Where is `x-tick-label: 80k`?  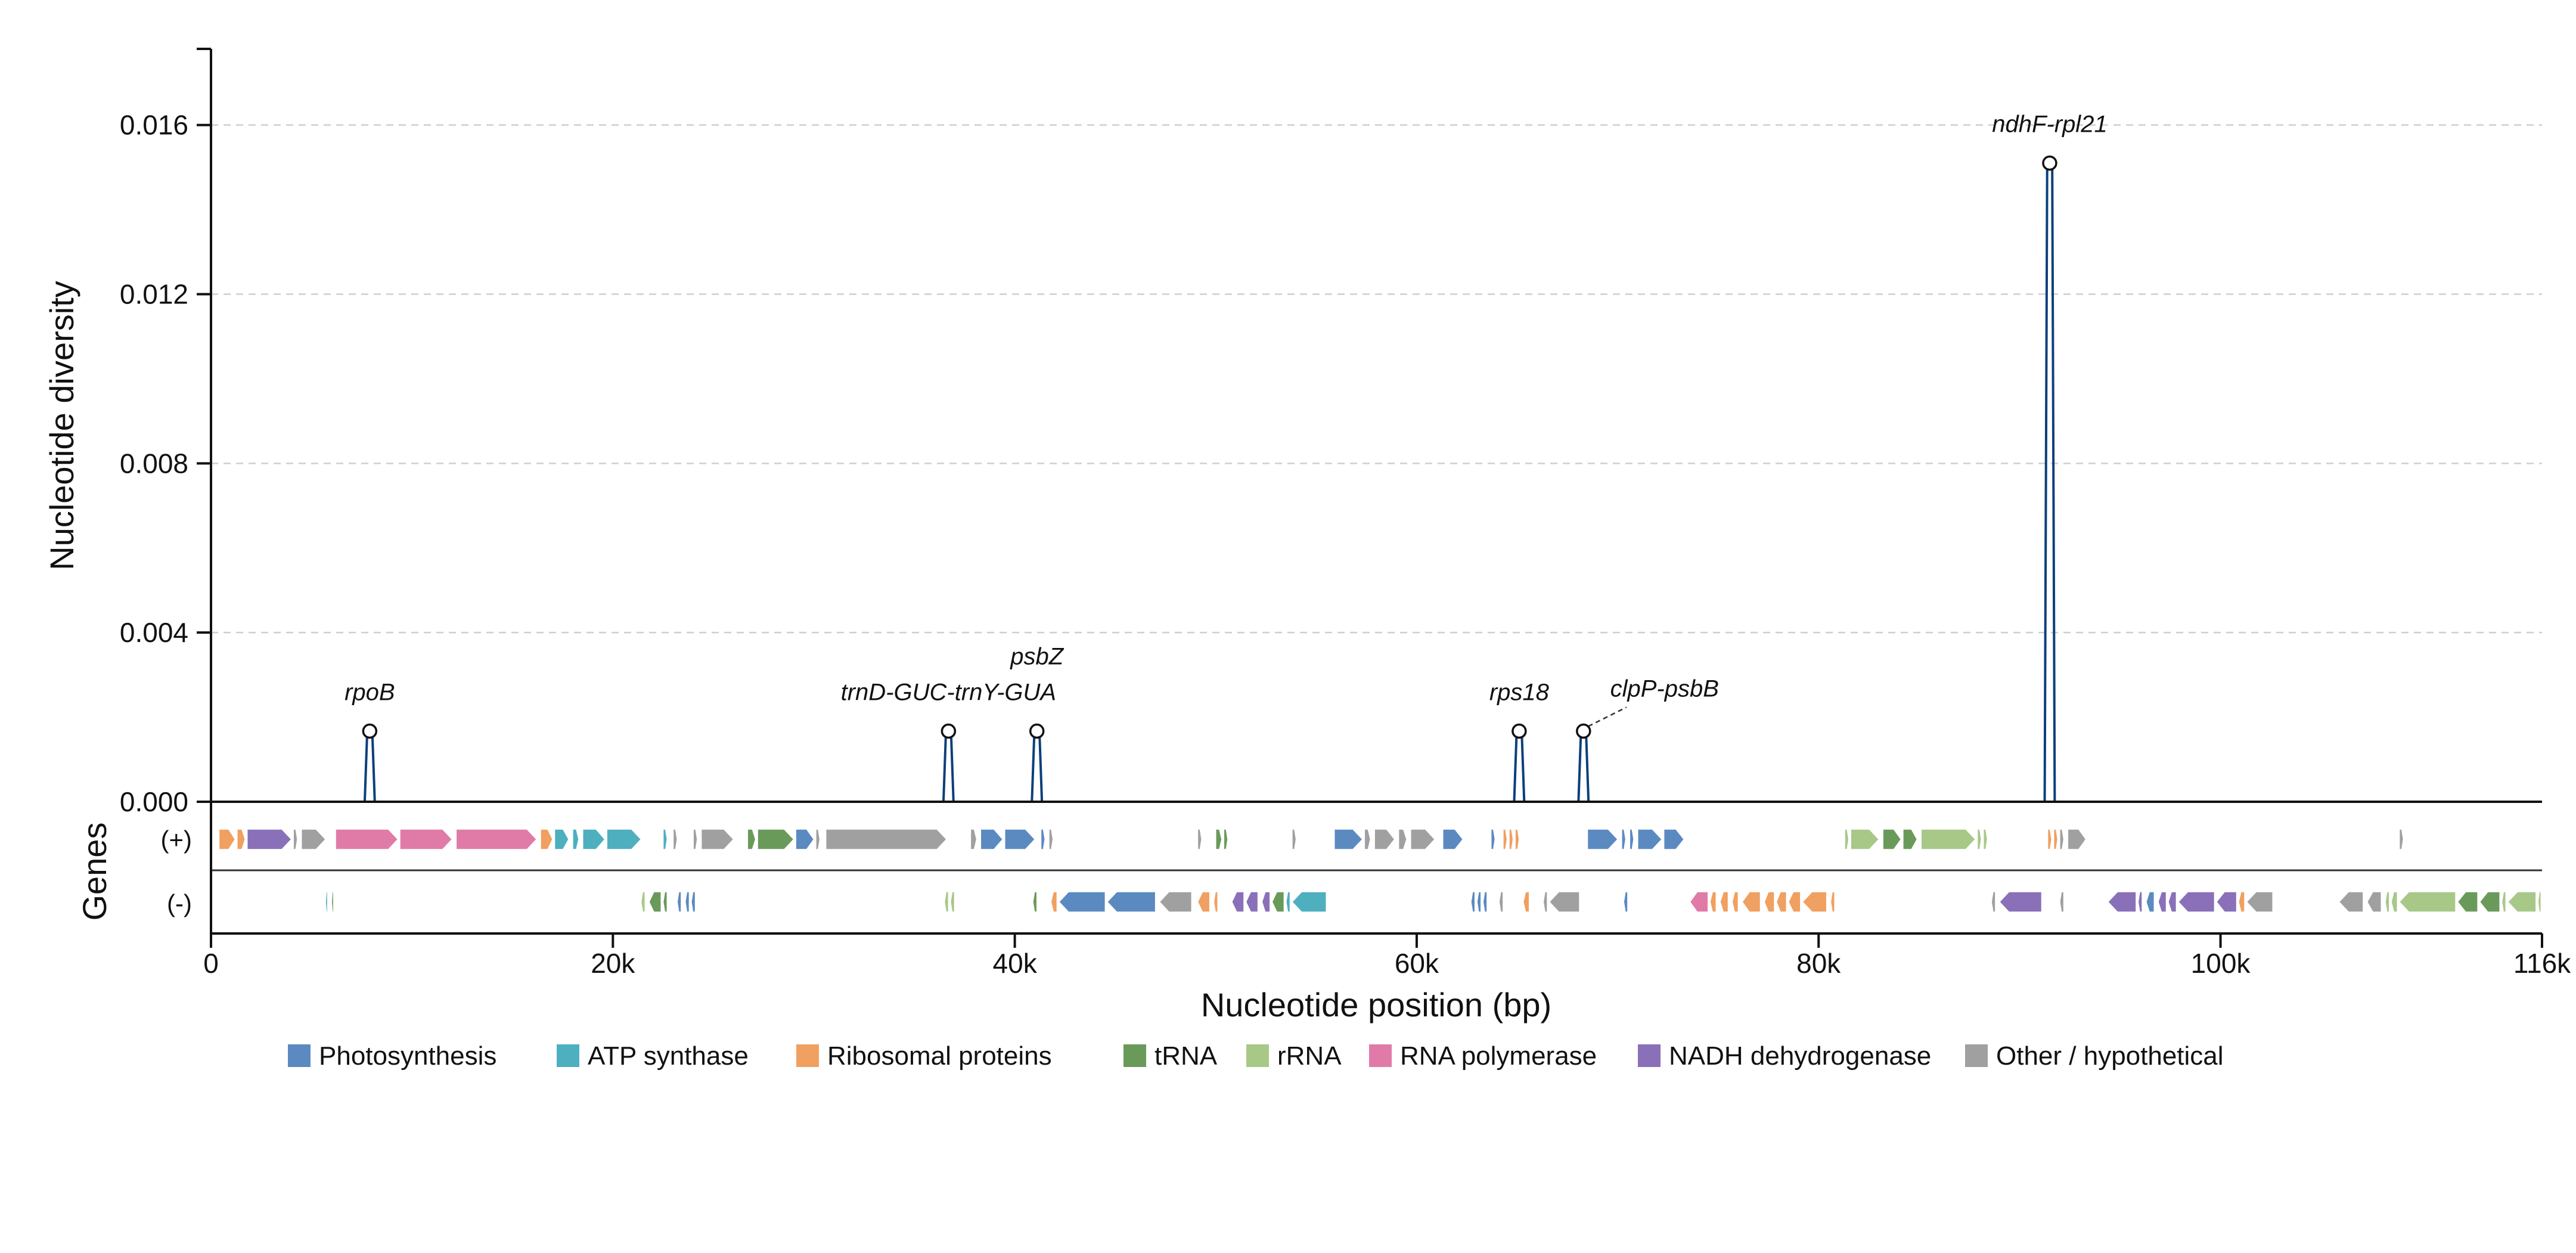
x-tick-label: 80k is located at coordinates (1819, 963).